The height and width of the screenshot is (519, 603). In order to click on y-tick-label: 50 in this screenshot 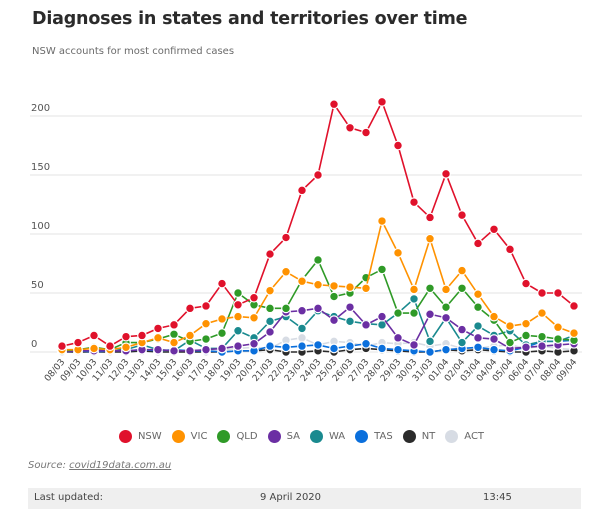, I will do `click(37, 285)`.